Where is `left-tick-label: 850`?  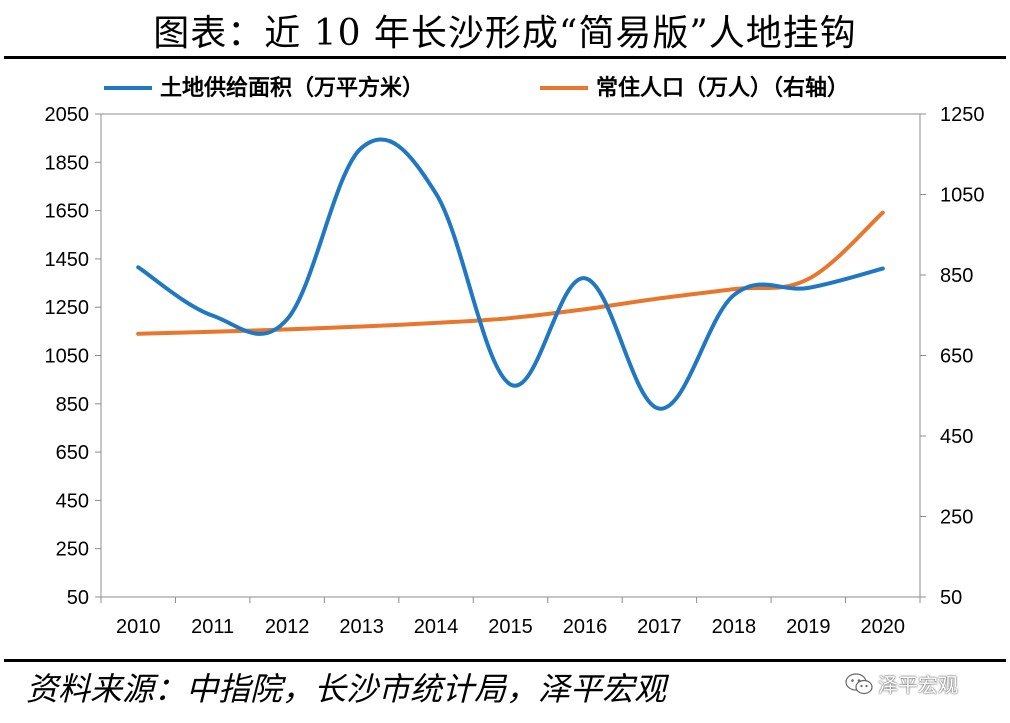 left-tick-label: 850 is located at coordinates (72, 405).